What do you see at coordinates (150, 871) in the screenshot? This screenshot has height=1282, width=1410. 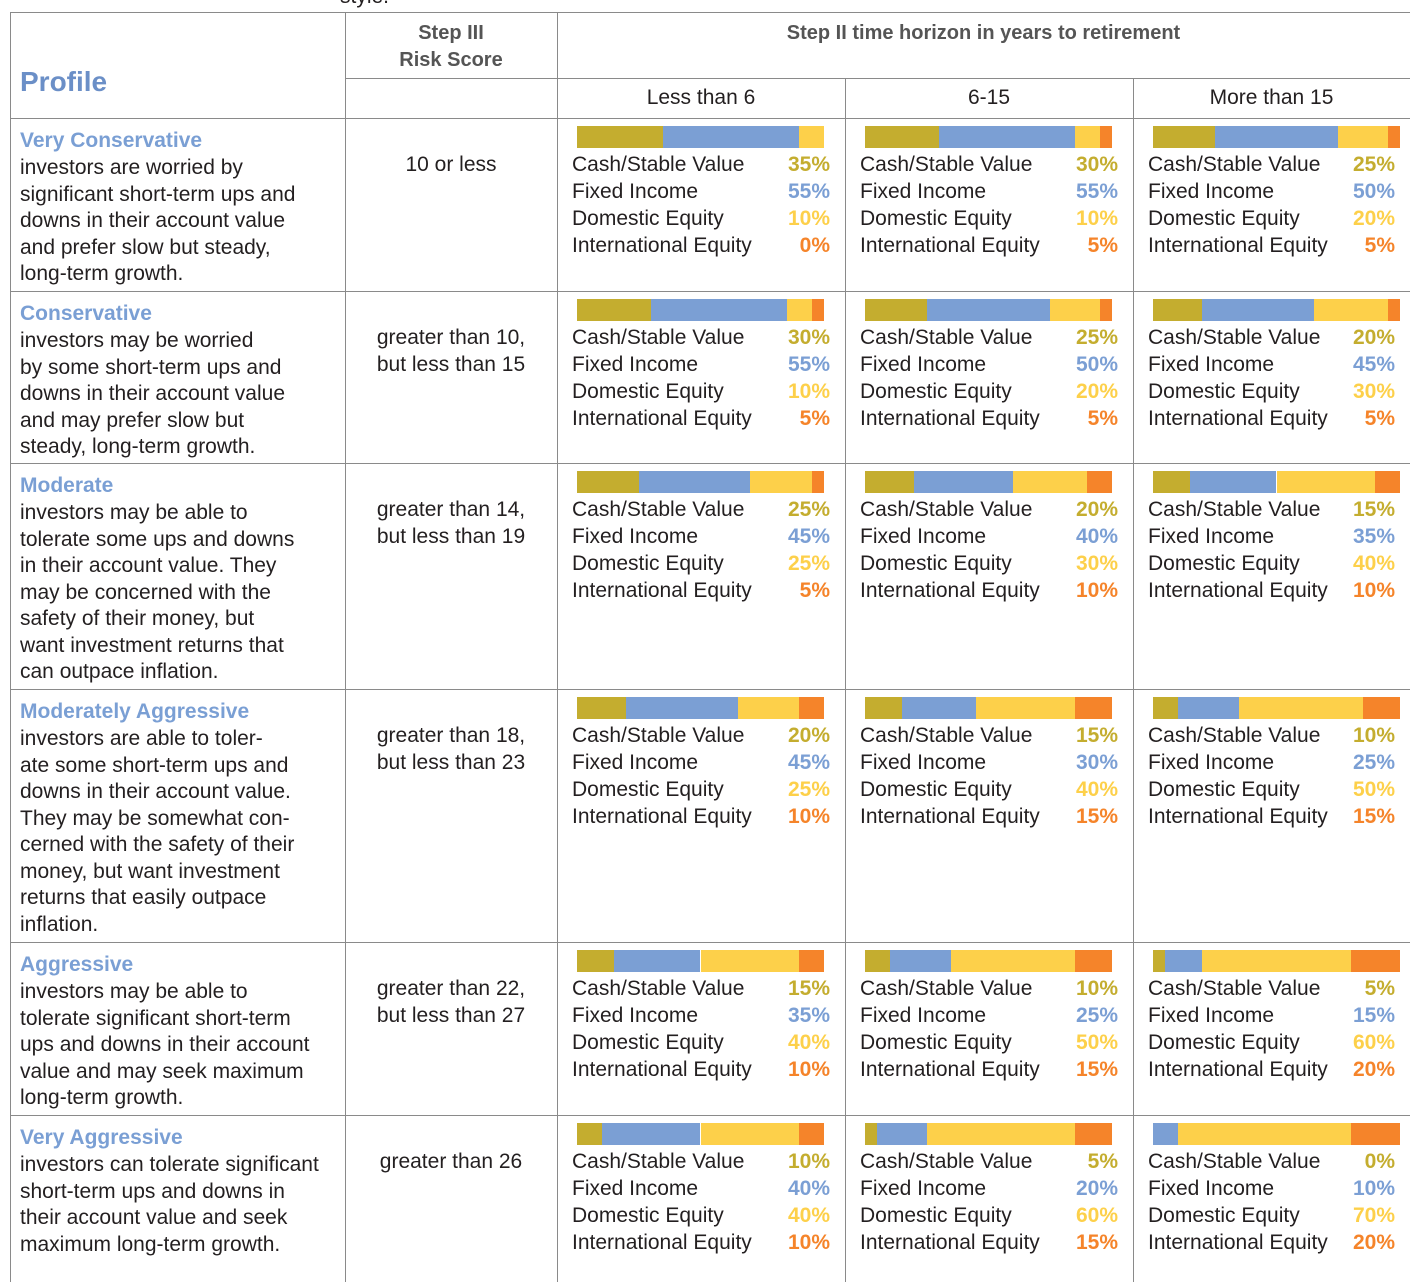 I see `profile-description: money, but want investment` at bounding box center [150, 871].